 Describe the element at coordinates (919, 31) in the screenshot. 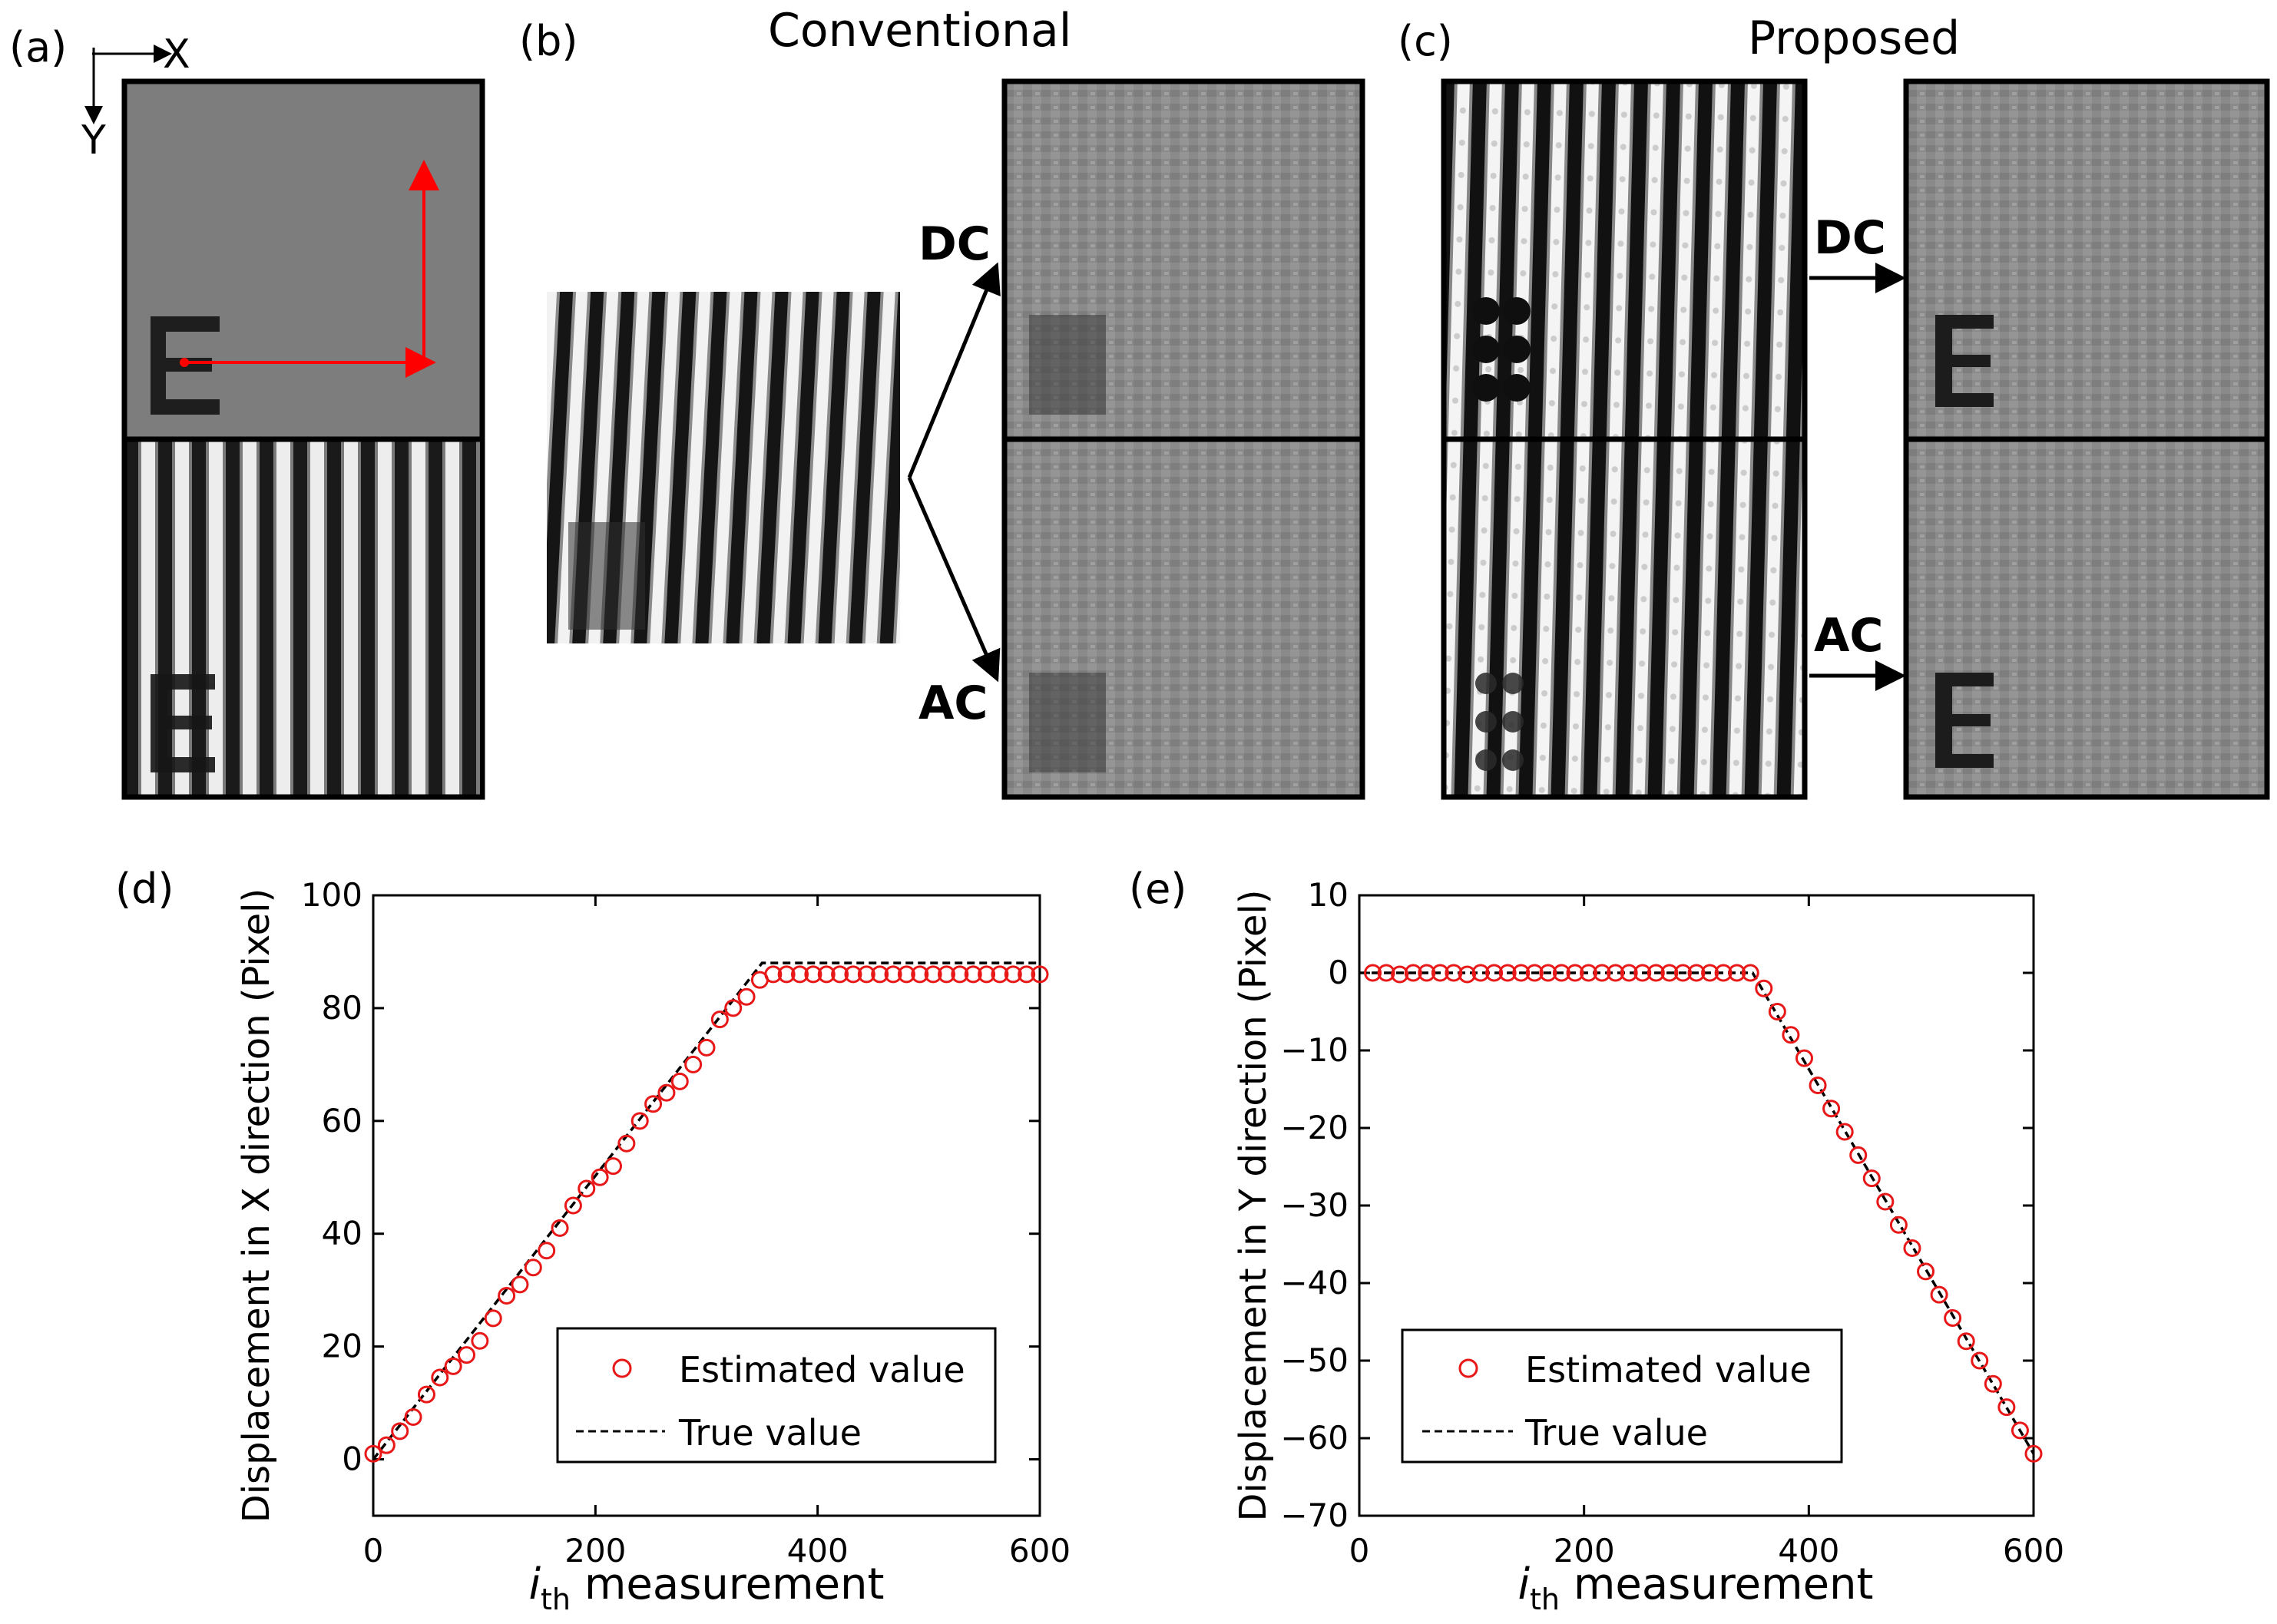

I see `panel-b-title: Conventional` at that location.